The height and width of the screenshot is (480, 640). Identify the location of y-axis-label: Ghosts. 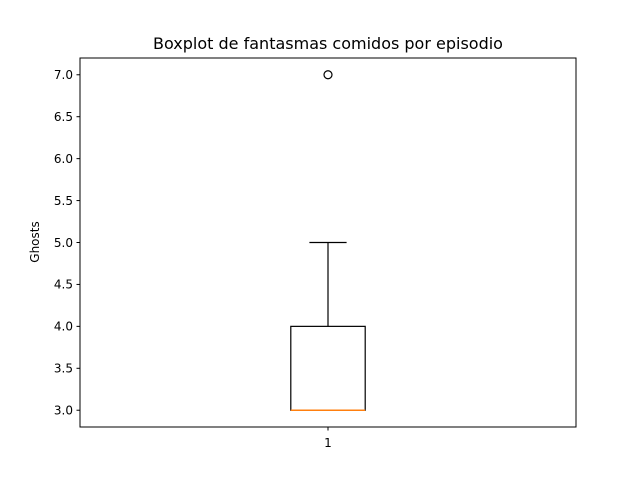
(35, 241).